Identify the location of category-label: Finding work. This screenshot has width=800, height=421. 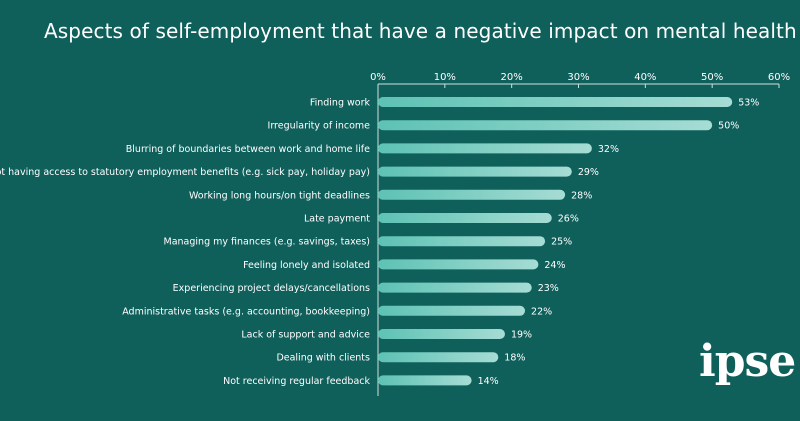
(340, 103).